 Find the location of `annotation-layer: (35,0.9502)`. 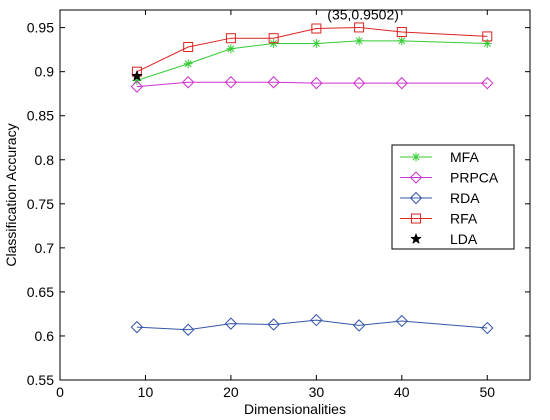

annotation-layer: (35,0.9502) is located at coordinates (363, 14).